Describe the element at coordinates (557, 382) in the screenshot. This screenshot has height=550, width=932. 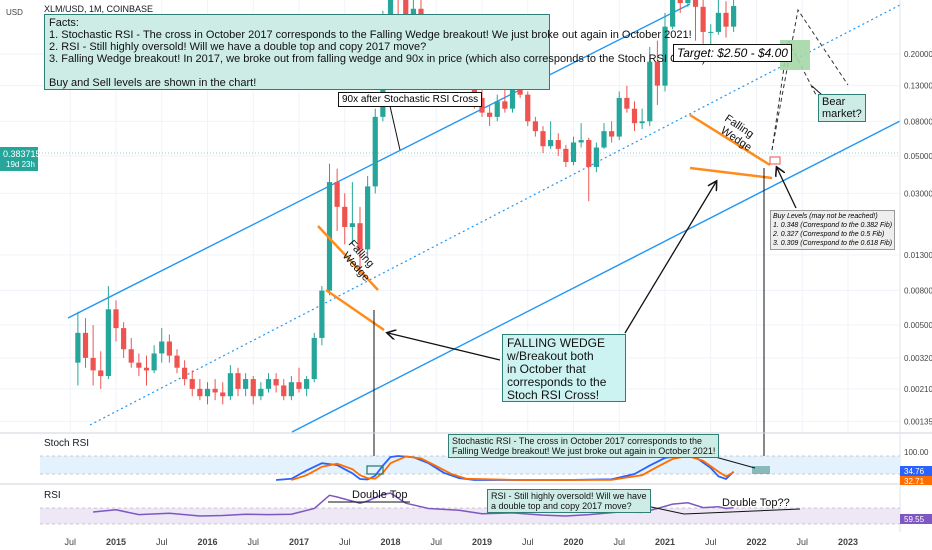
I see `big-box-line-4: corresponds to the` at that location.